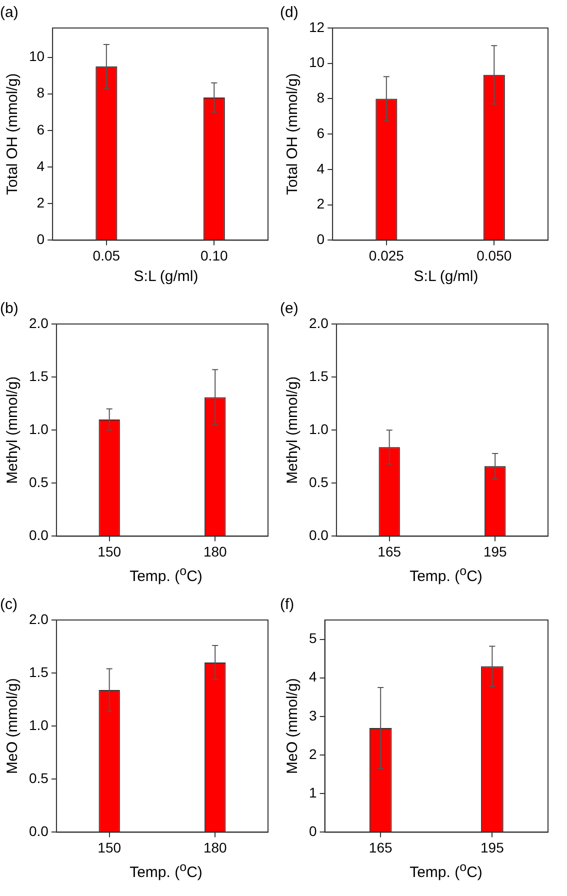 The image size is (567, 896). I want to click on chart-title: (a), so click(9, 13).